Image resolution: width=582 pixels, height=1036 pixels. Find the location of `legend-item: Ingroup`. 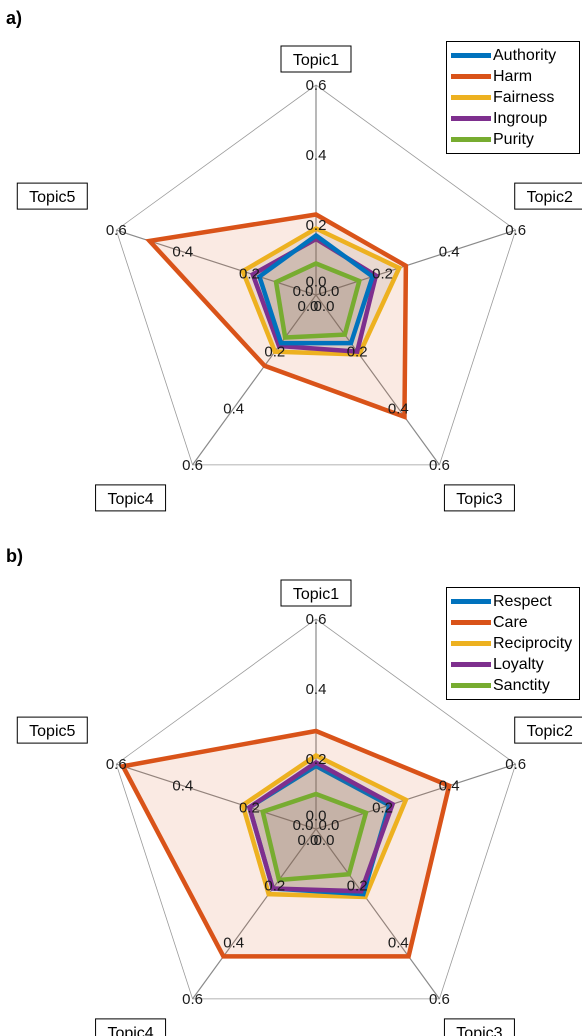

legend-item: Ingroup is located at coordinates (515, 118).